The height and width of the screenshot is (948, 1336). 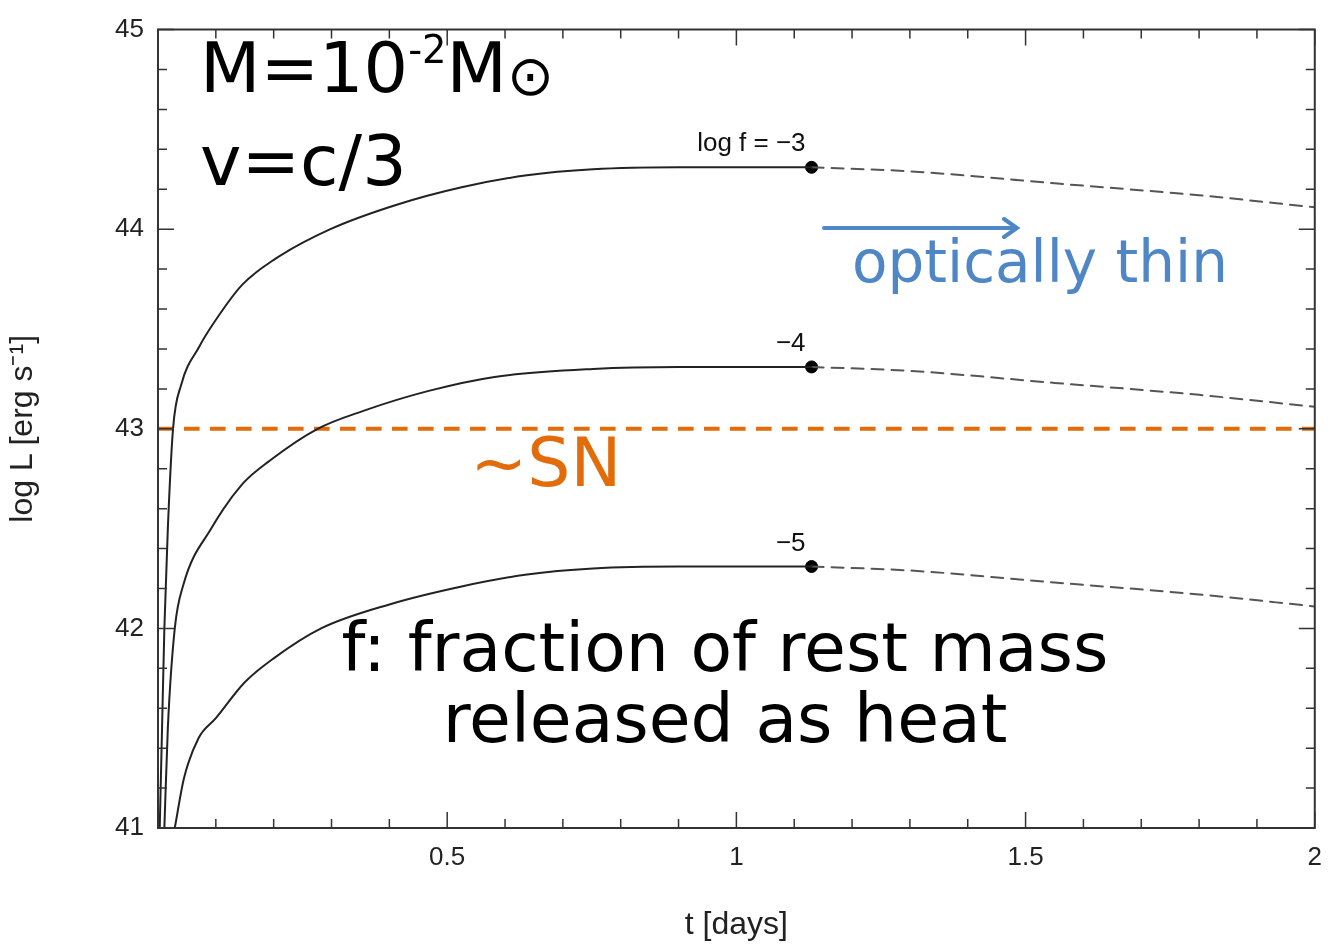 What do you see at coordinates (1040, 262) in the screenshot?
I see `annotation: optically thin` at bounding box center [1040, 262].